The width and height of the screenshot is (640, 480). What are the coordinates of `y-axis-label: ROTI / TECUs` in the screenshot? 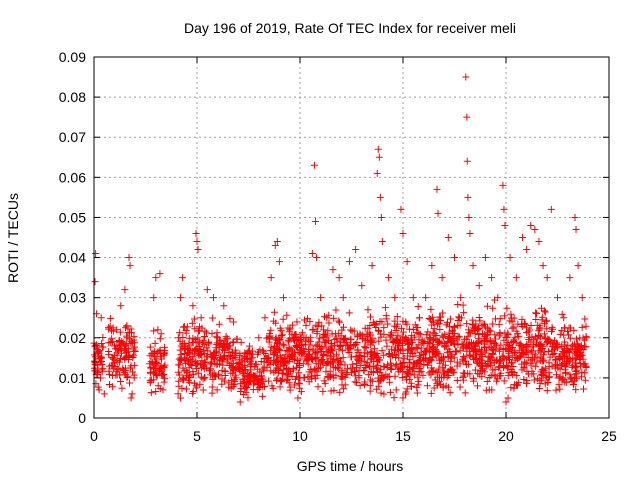 It's located at (13, 238).